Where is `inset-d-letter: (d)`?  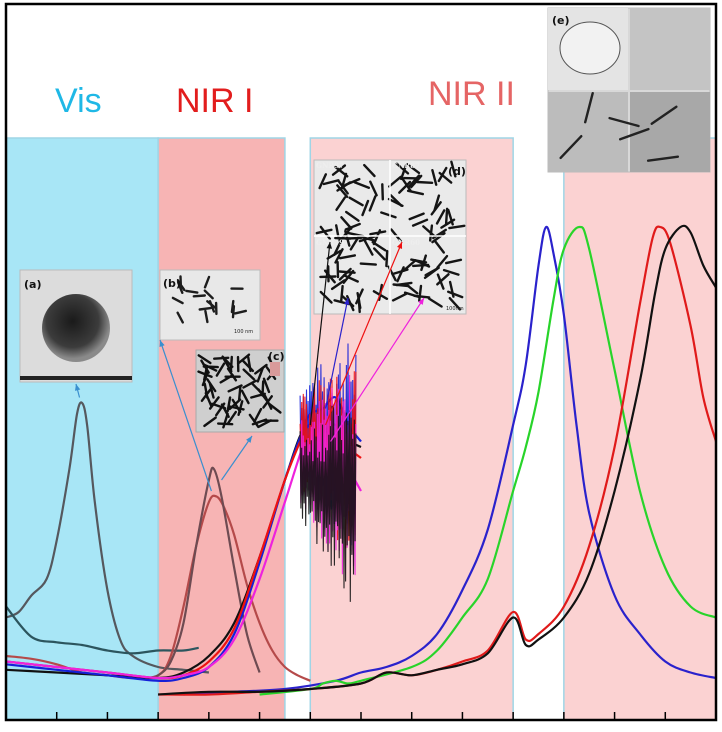 inset-d-letter: (d) is located at coordinates (457, 171).